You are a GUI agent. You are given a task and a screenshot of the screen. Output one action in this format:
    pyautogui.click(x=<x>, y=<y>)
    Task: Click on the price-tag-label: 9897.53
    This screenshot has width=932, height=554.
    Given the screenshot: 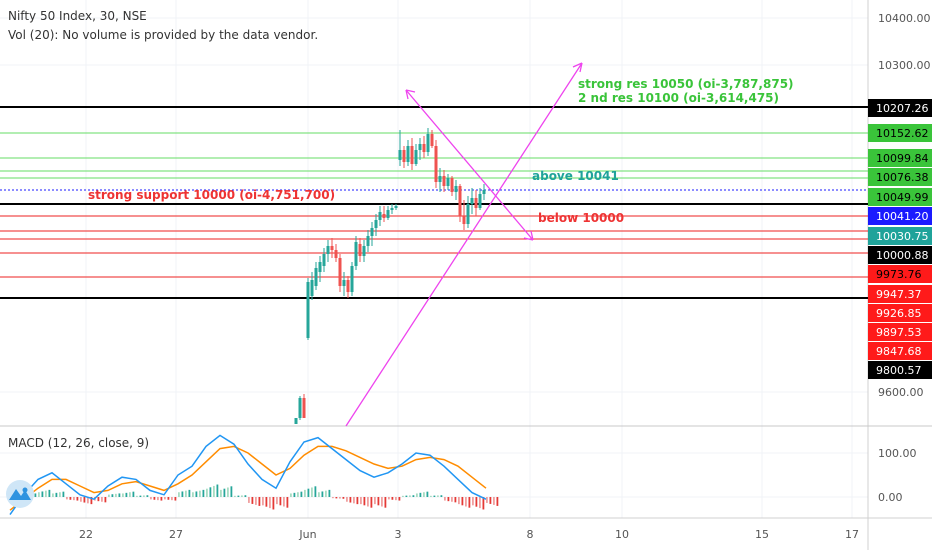 What is the action you would take?
    pyautogui.click(x=899, y=332)
    